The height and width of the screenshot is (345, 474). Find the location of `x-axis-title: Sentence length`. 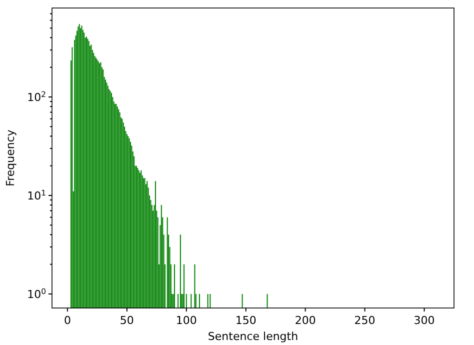

x-axis-title: Sentence length is located at coordinates (253, 336).